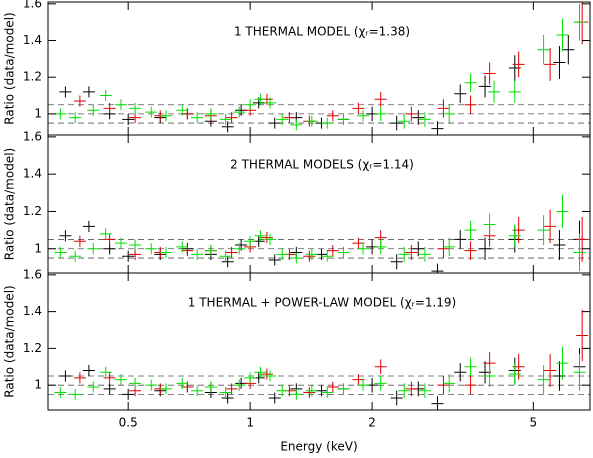  Describe the element at coordinates (322, 32) in the screenshot. I see `panel-annotation: 1 THERMAL MODEL (χᵣ=1.38)` at that location.